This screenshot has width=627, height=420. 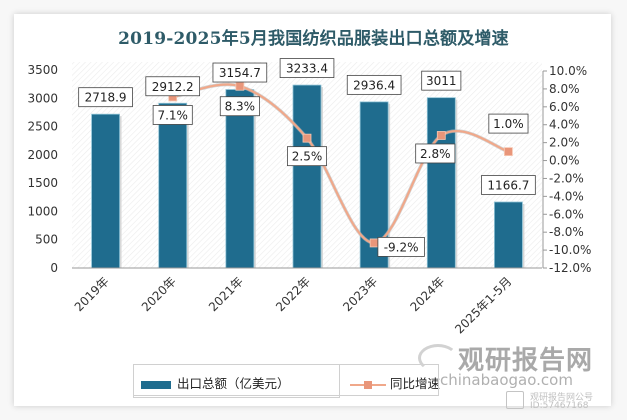 What do you see at coordinates (46, 240) in the screenshot?
I see `left-tick-label: 500` at bounding box center [46, 240].